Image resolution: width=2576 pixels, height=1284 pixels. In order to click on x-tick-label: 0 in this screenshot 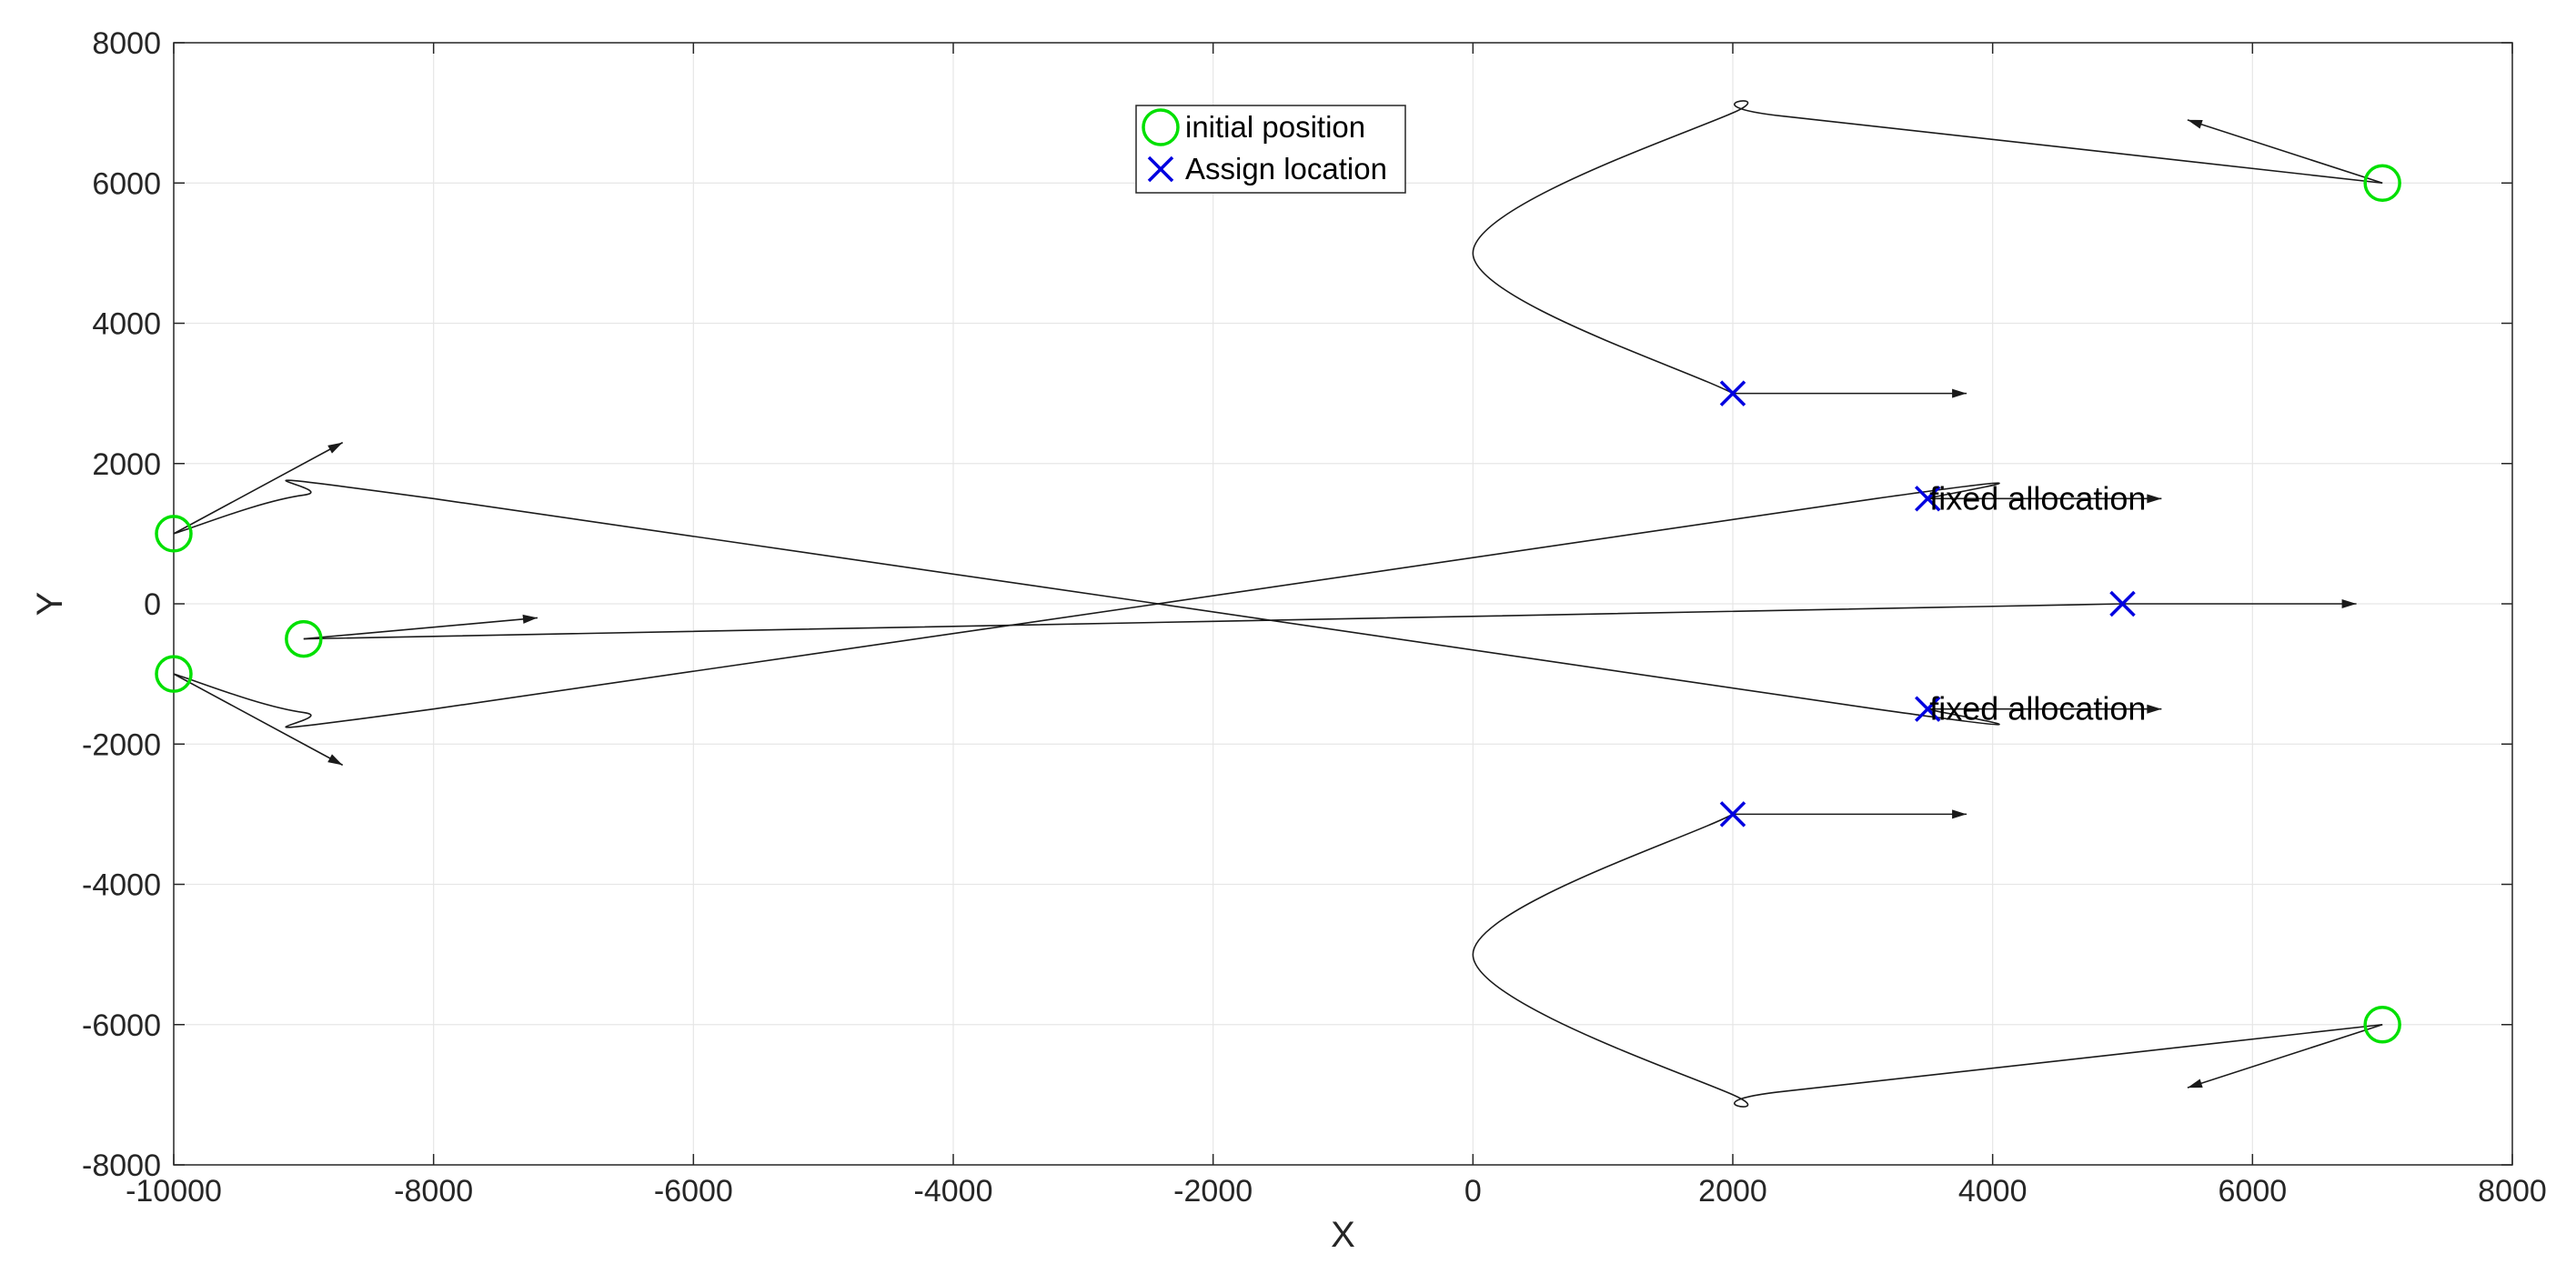, I will do `click(1473, 1191)`.